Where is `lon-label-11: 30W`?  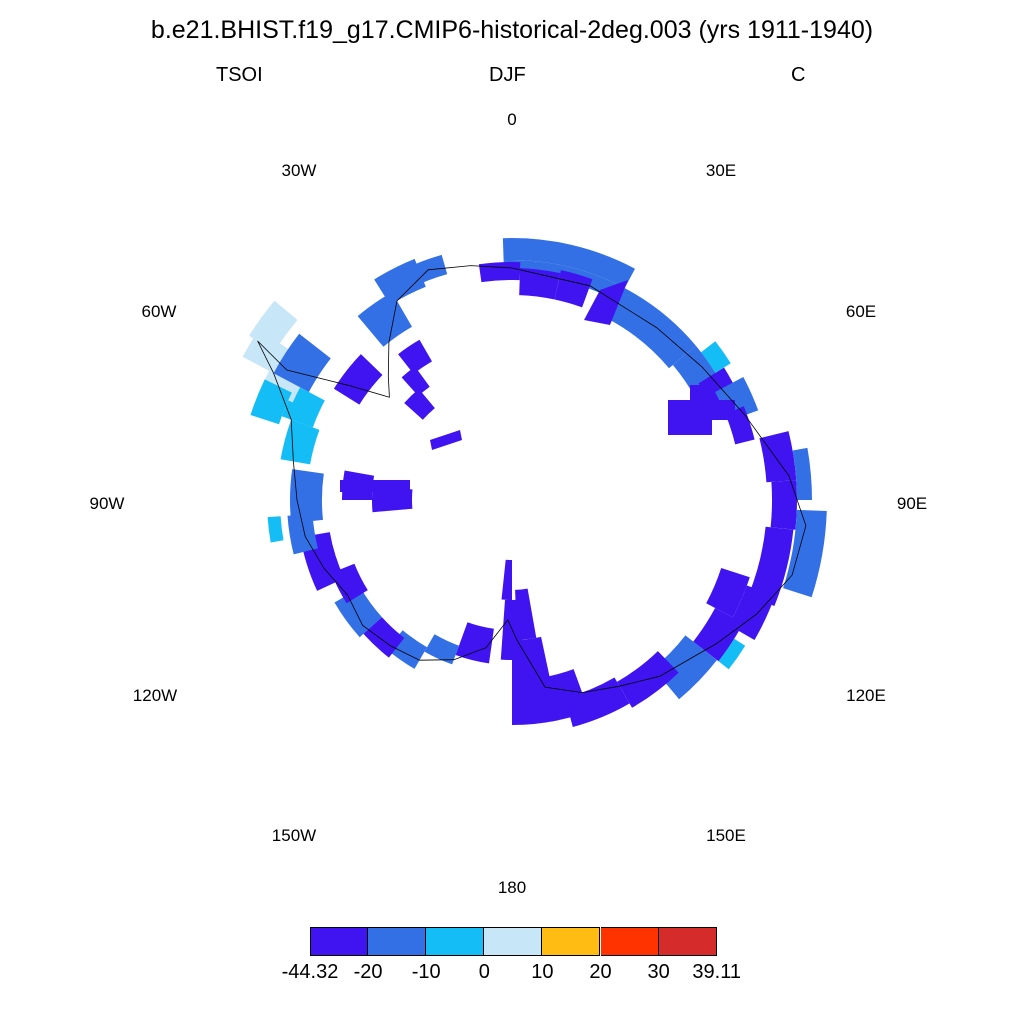 lon-label-11: 30W is located at coordinates (299, 170).